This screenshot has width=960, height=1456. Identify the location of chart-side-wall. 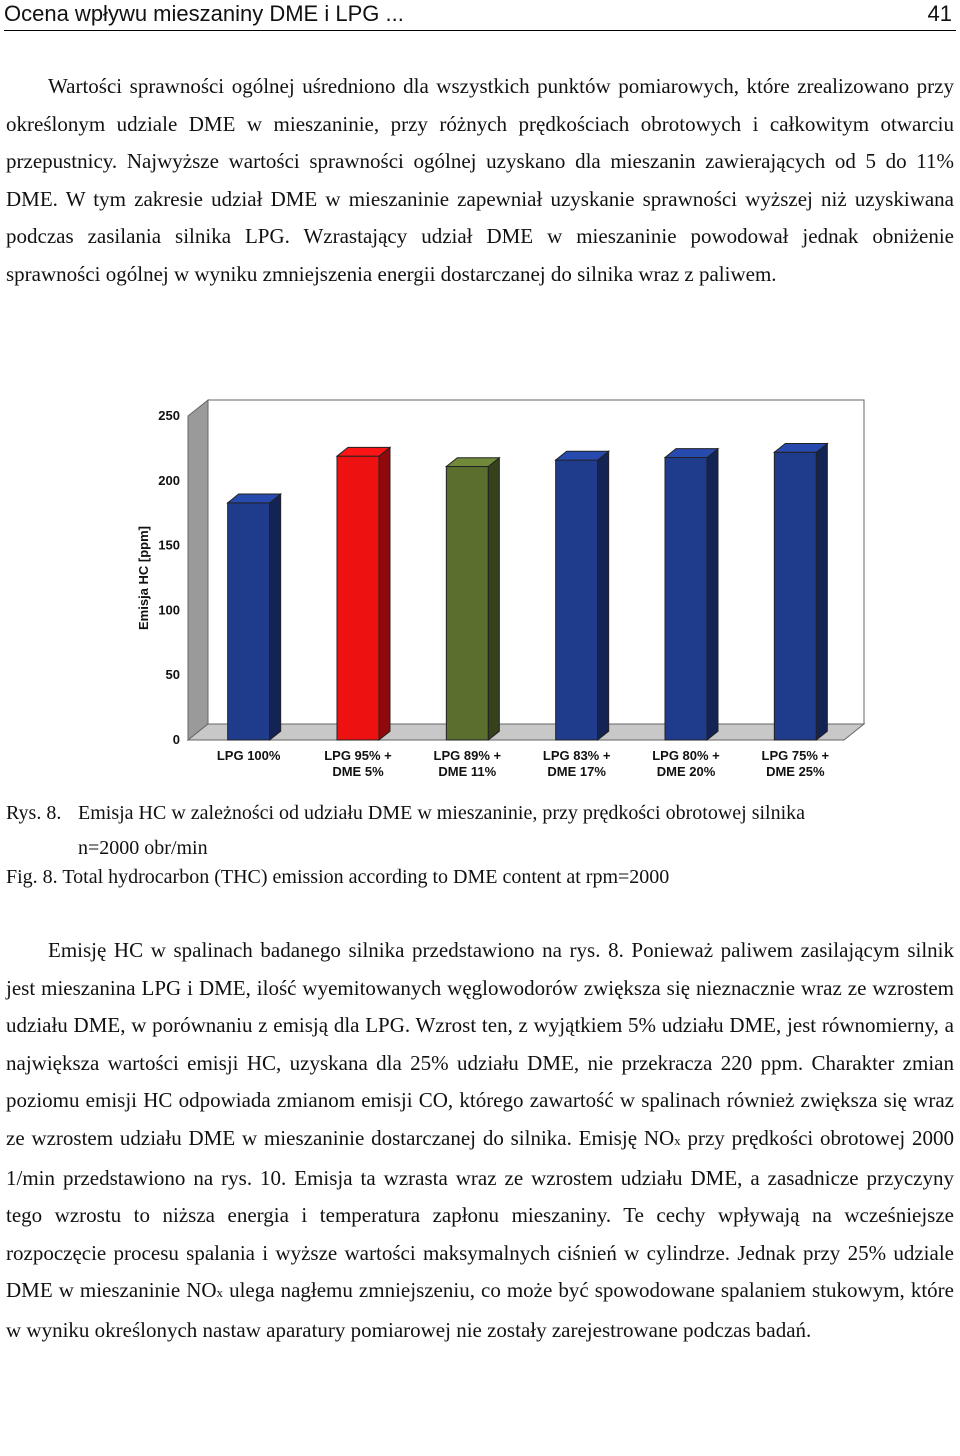
(198, 570).